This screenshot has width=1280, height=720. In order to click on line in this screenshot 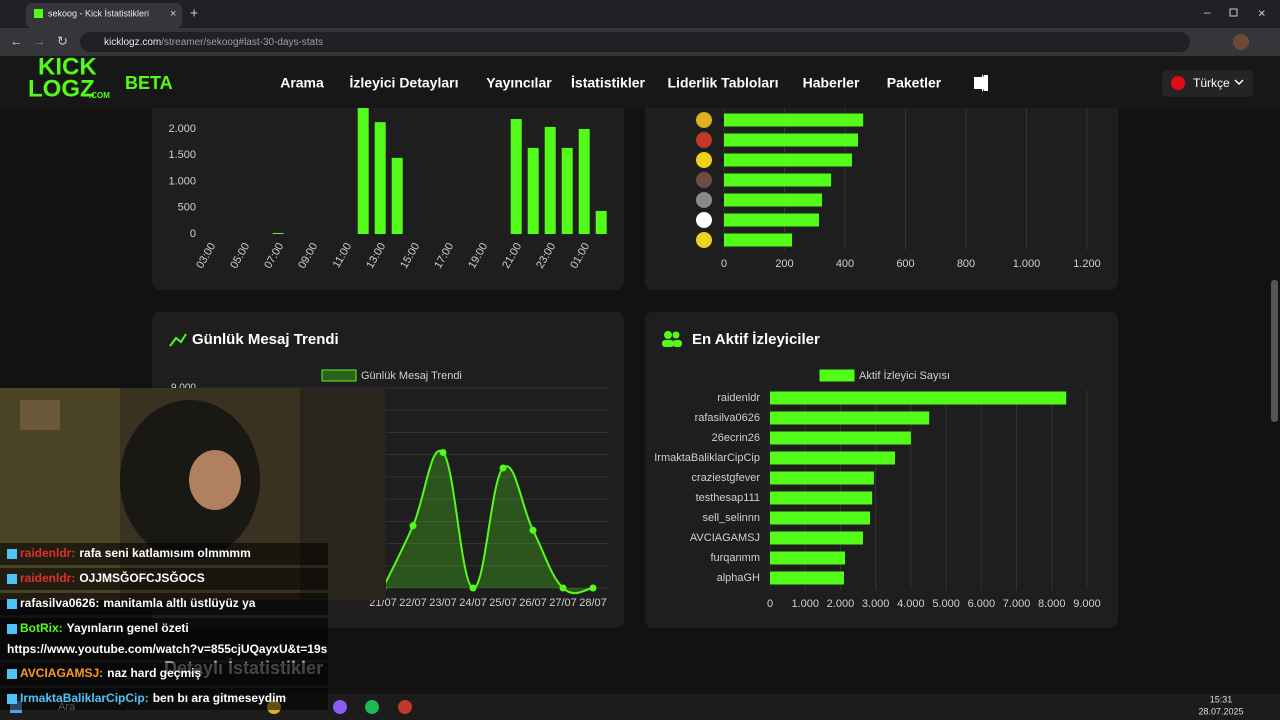, I will do `click(488, 522)`.